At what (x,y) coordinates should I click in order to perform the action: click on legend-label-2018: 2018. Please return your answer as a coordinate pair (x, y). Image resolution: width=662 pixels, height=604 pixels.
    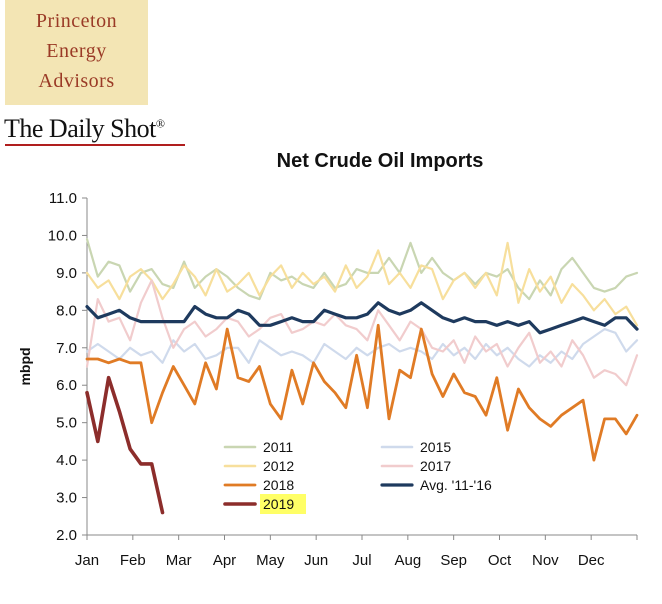
    Looking at the image, I should click on (278, 485).